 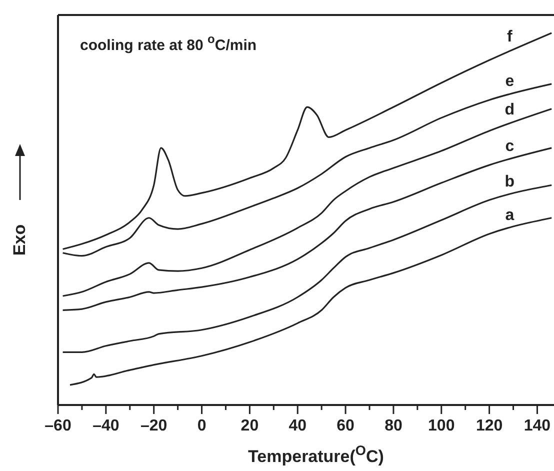 What do you see at coordinates (509, 215) in the screenshot?
I see `series-label: a` at bounding box center [509, 215].